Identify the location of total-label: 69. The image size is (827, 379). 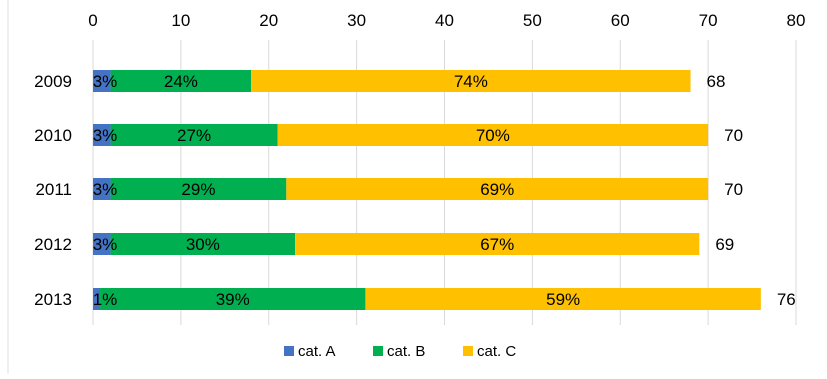
(724, 244).